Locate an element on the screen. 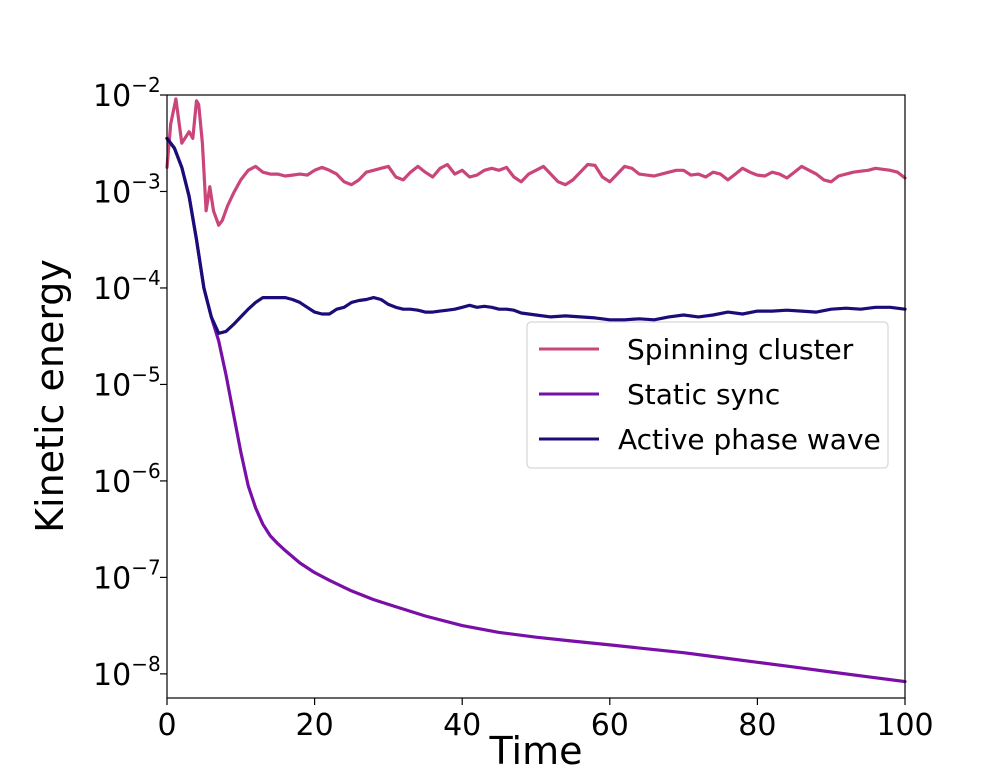 This screenshot has height=784, width=1000. y-tick-label: 10⁻⁶ is located at coordinates (127, 479).